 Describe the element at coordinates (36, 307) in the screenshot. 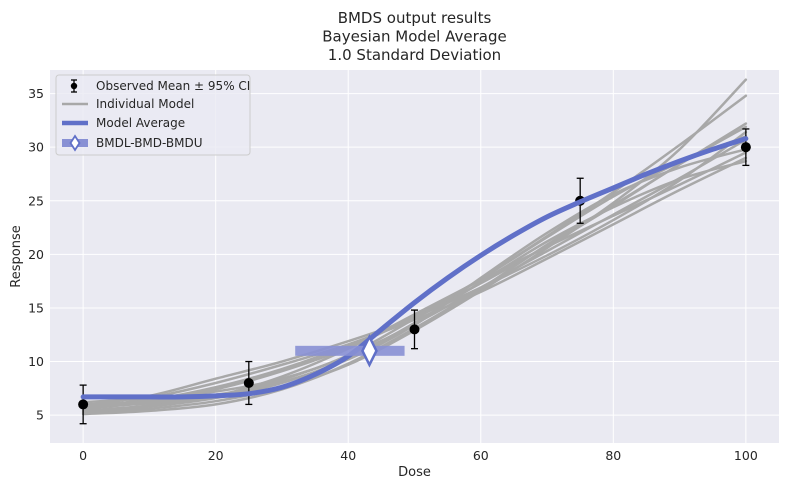

I see `y-tick-label: 15` at that location.